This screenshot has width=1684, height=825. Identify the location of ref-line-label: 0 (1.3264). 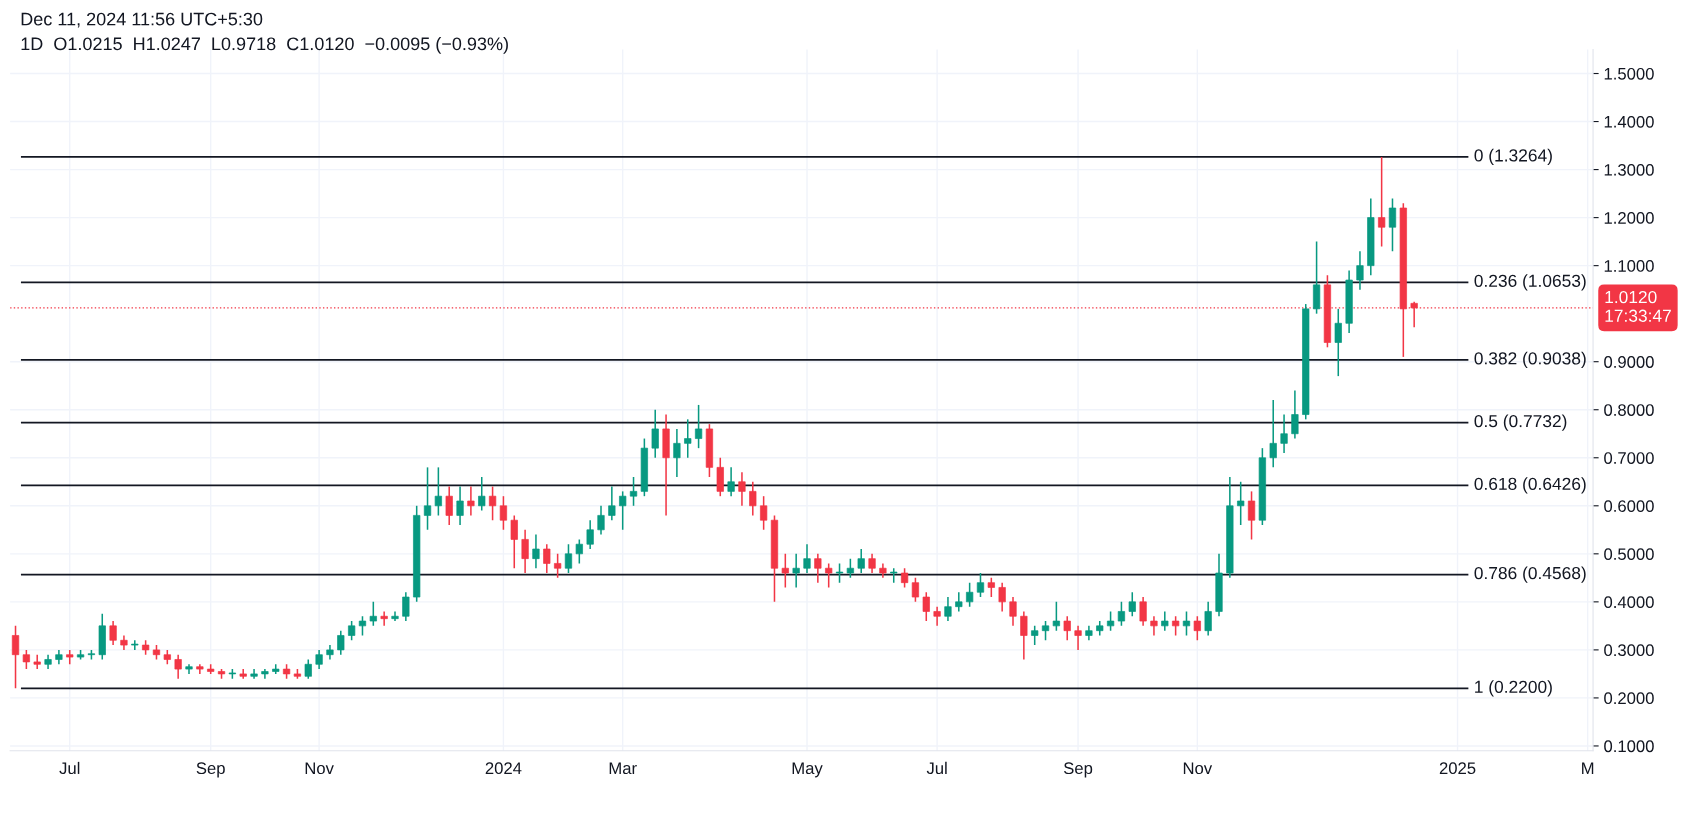
(1513, 156).